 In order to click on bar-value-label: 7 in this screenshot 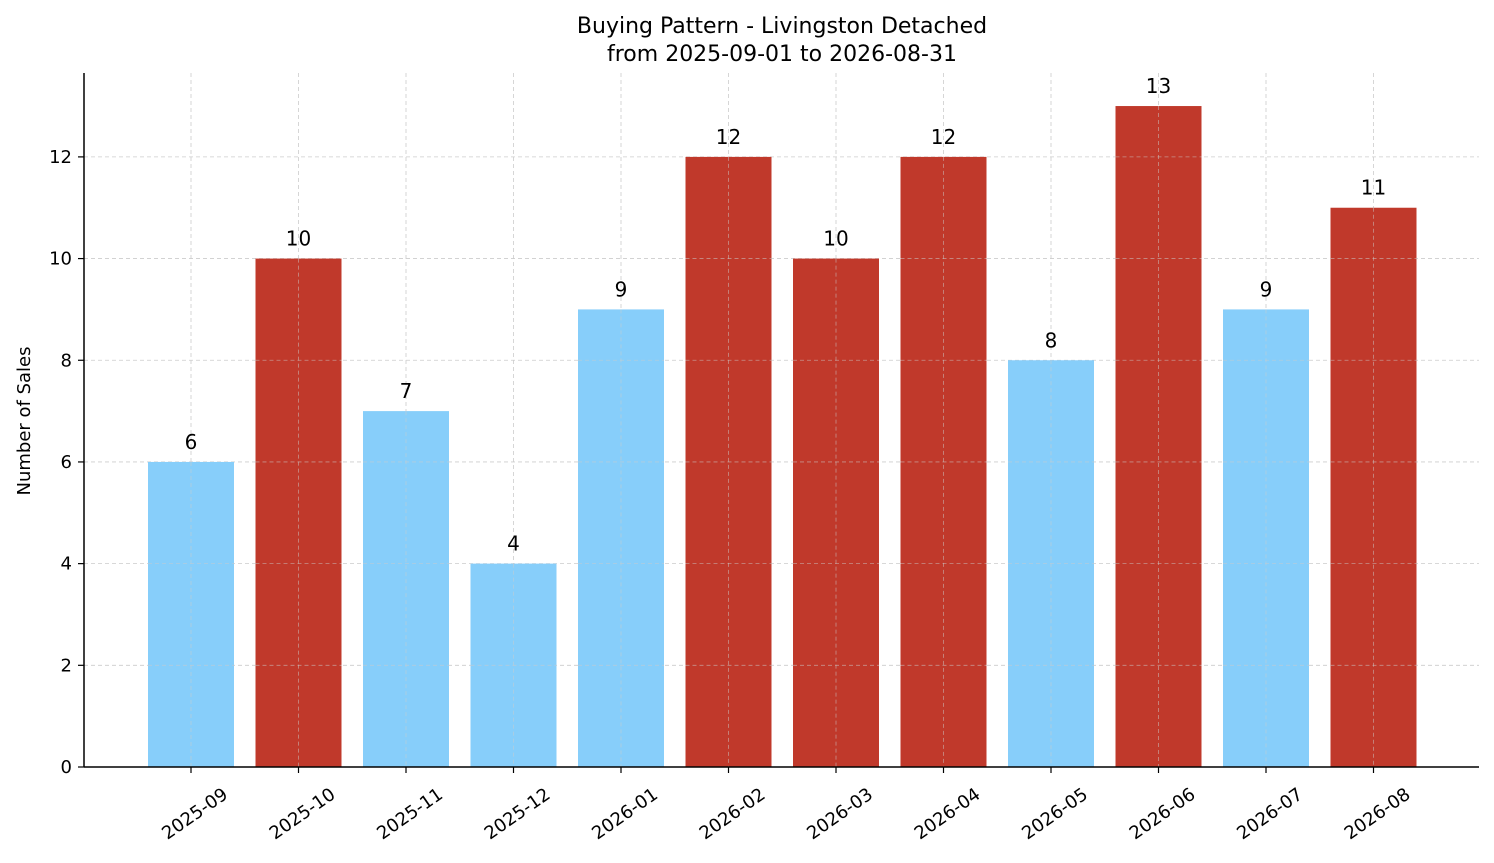, I will do `click(406, 391)`.